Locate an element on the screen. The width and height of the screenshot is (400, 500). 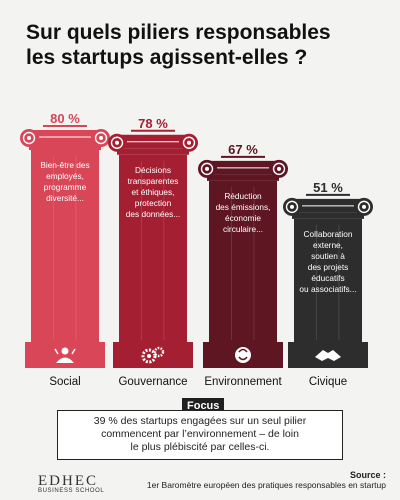
edhec-logo: EDHEC BUSINESS SCHOOL is located at coordinates (71, 484).